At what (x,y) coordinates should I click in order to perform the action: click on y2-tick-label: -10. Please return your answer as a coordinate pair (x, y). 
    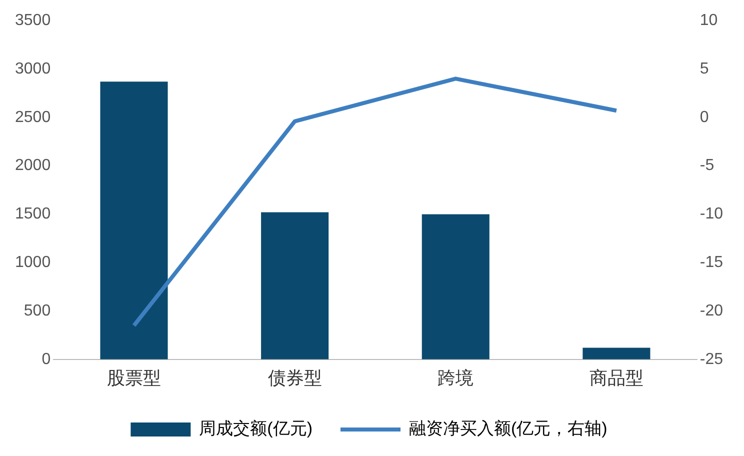
    Looking at the image, I should click on (712, 214).